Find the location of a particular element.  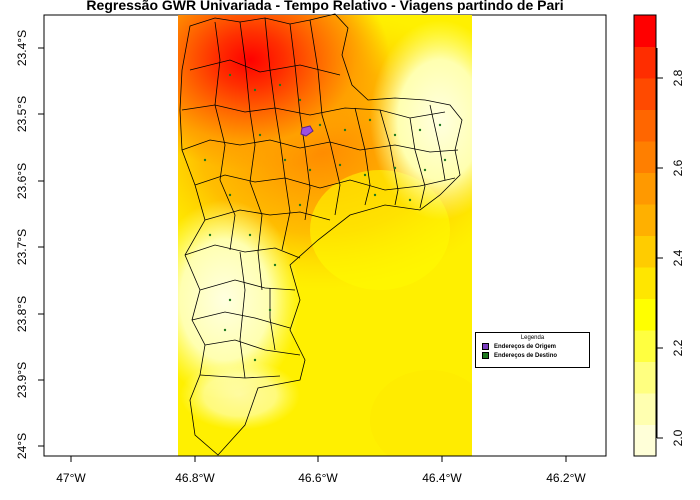

colorbar-frame is located at coordinates (645, 235).